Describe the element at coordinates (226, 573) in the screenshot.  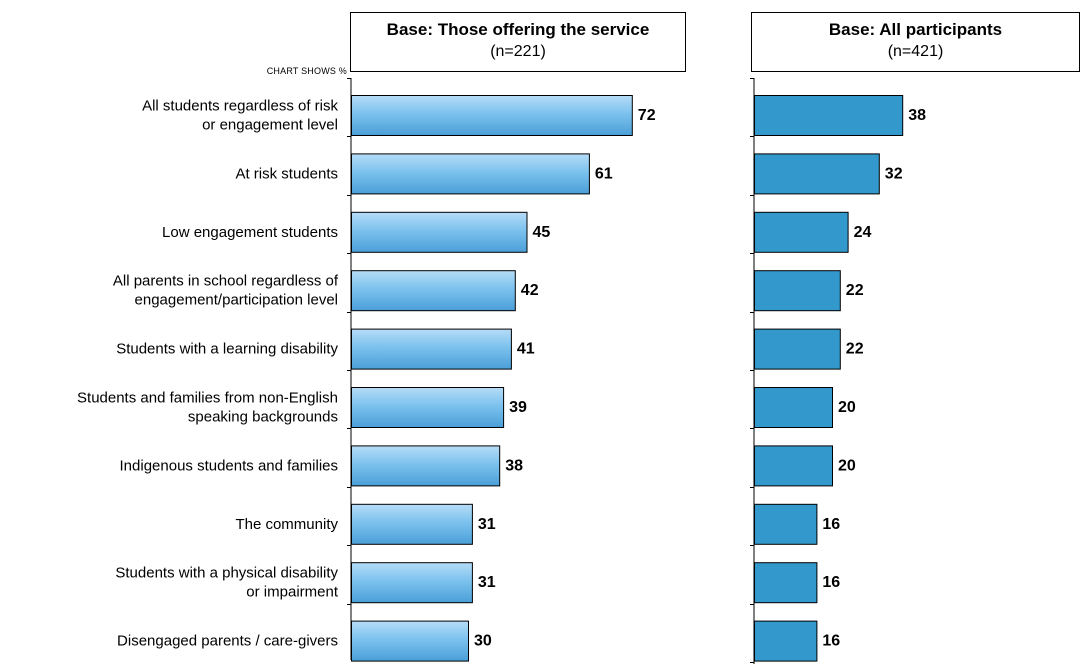
I see `category-label-line: Students with a physical disability` at that location.